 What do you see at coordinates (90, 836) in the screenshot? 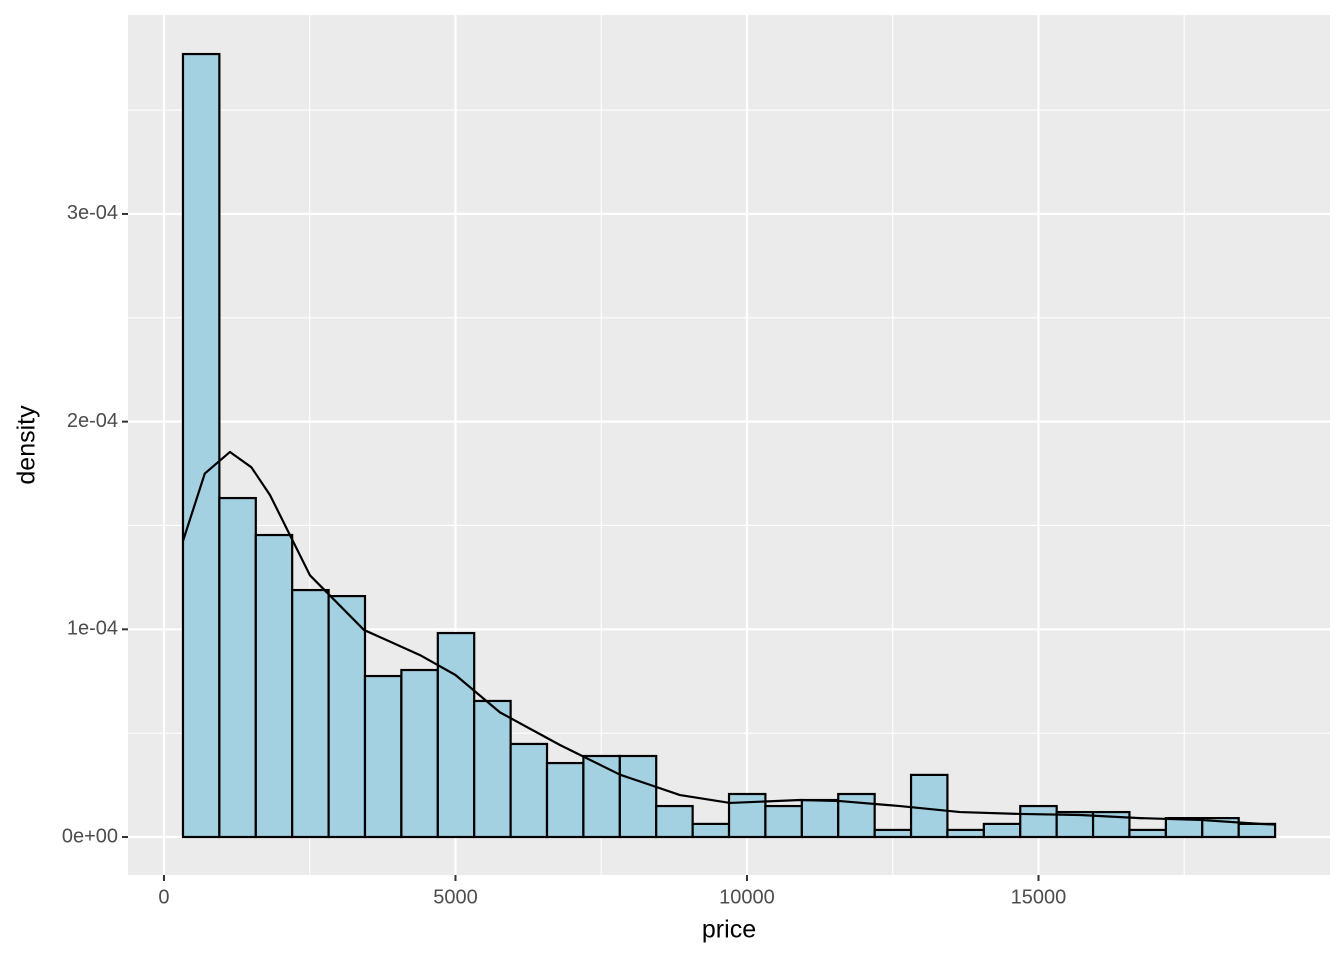
I see `y-tick-label: 0e+00` at bounding box center [90, 836].